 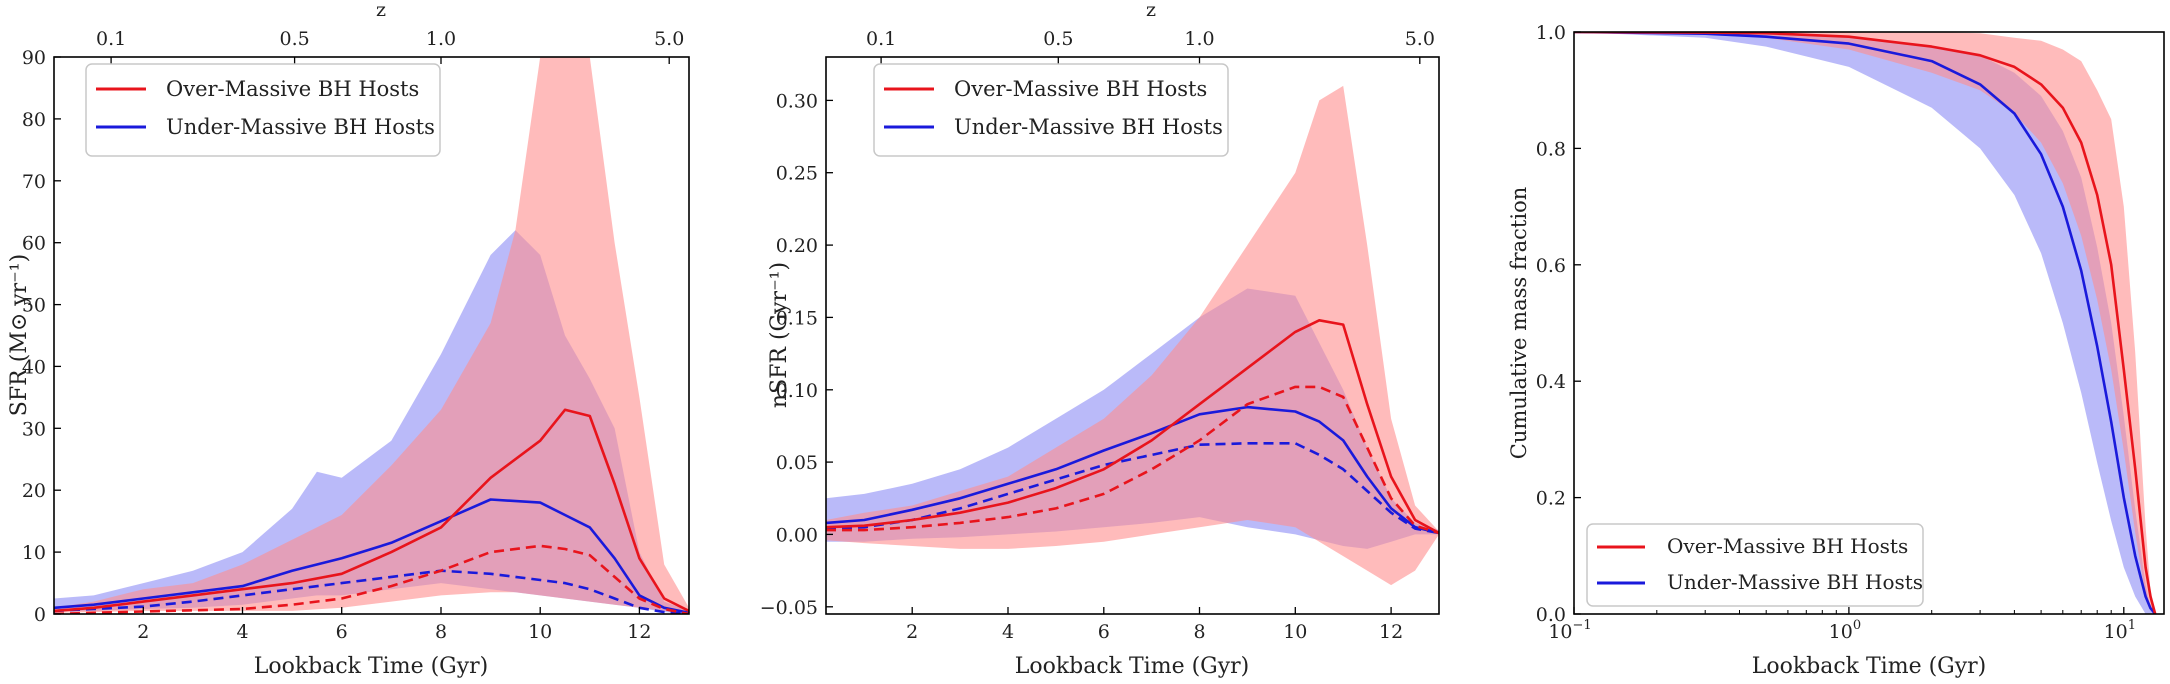 What do you see at coordinates (639, 632) in the screenshot?
I see `sfr-xtick-label: 12` at bounding box center [639, 632].